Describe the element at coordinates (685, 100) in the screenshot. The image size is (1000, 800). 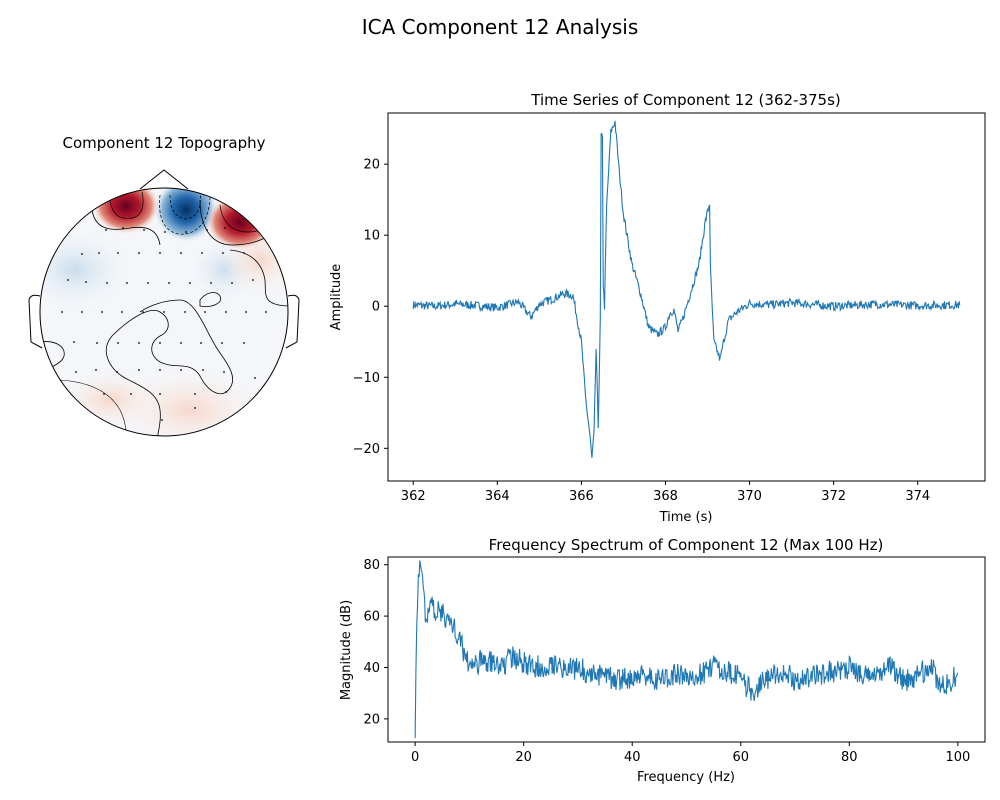
I see `time-series-title: Time Series of Component 12 (362-375s)` at that location.